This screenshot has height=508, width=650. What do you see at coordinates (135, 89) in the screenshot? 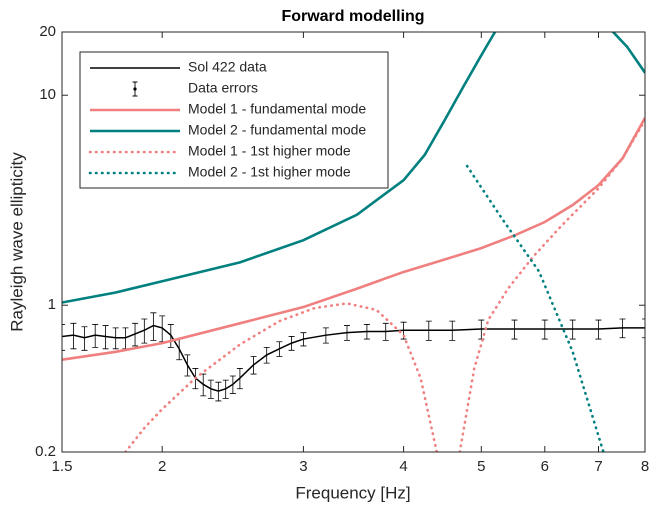
I see `legend-swatch` at bounding box center [135, 89].